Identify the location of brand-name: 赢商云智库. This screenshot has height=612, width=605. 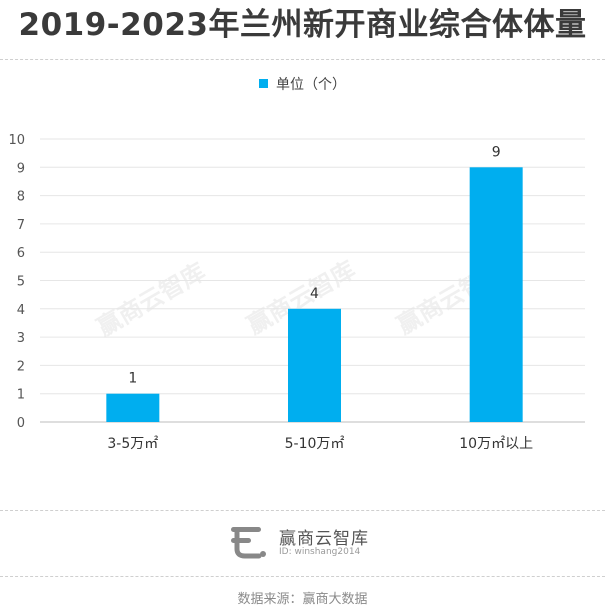
(324, 539).